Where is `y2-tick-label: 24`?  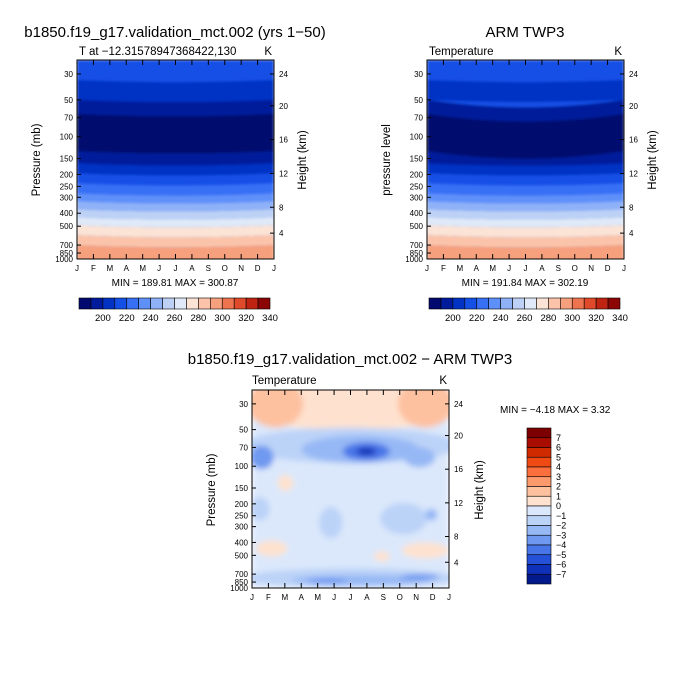 y2-tick-label: 24 is located at coordinates (633, 74).